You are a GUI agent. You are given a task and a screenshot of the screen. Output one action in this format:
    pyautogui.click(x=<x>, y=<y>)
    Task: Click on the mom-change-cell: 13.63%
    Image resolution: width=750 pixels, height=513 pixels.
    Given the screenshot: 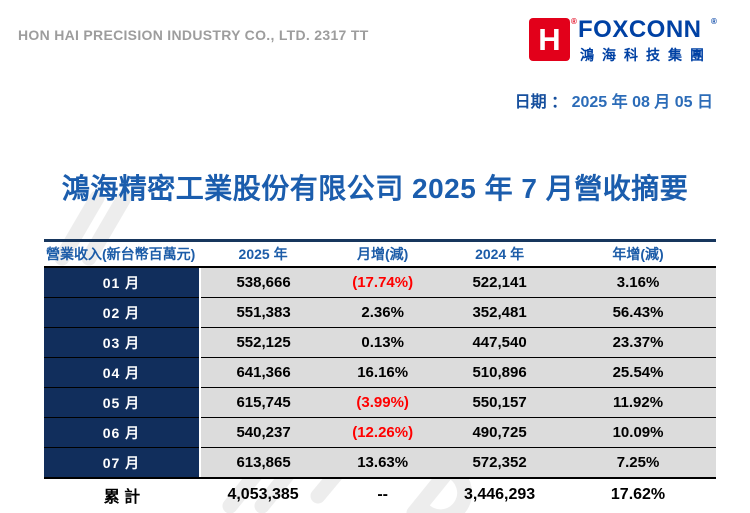 What is the action you would take?
    pyautogui.click(x=383, y=463)
    